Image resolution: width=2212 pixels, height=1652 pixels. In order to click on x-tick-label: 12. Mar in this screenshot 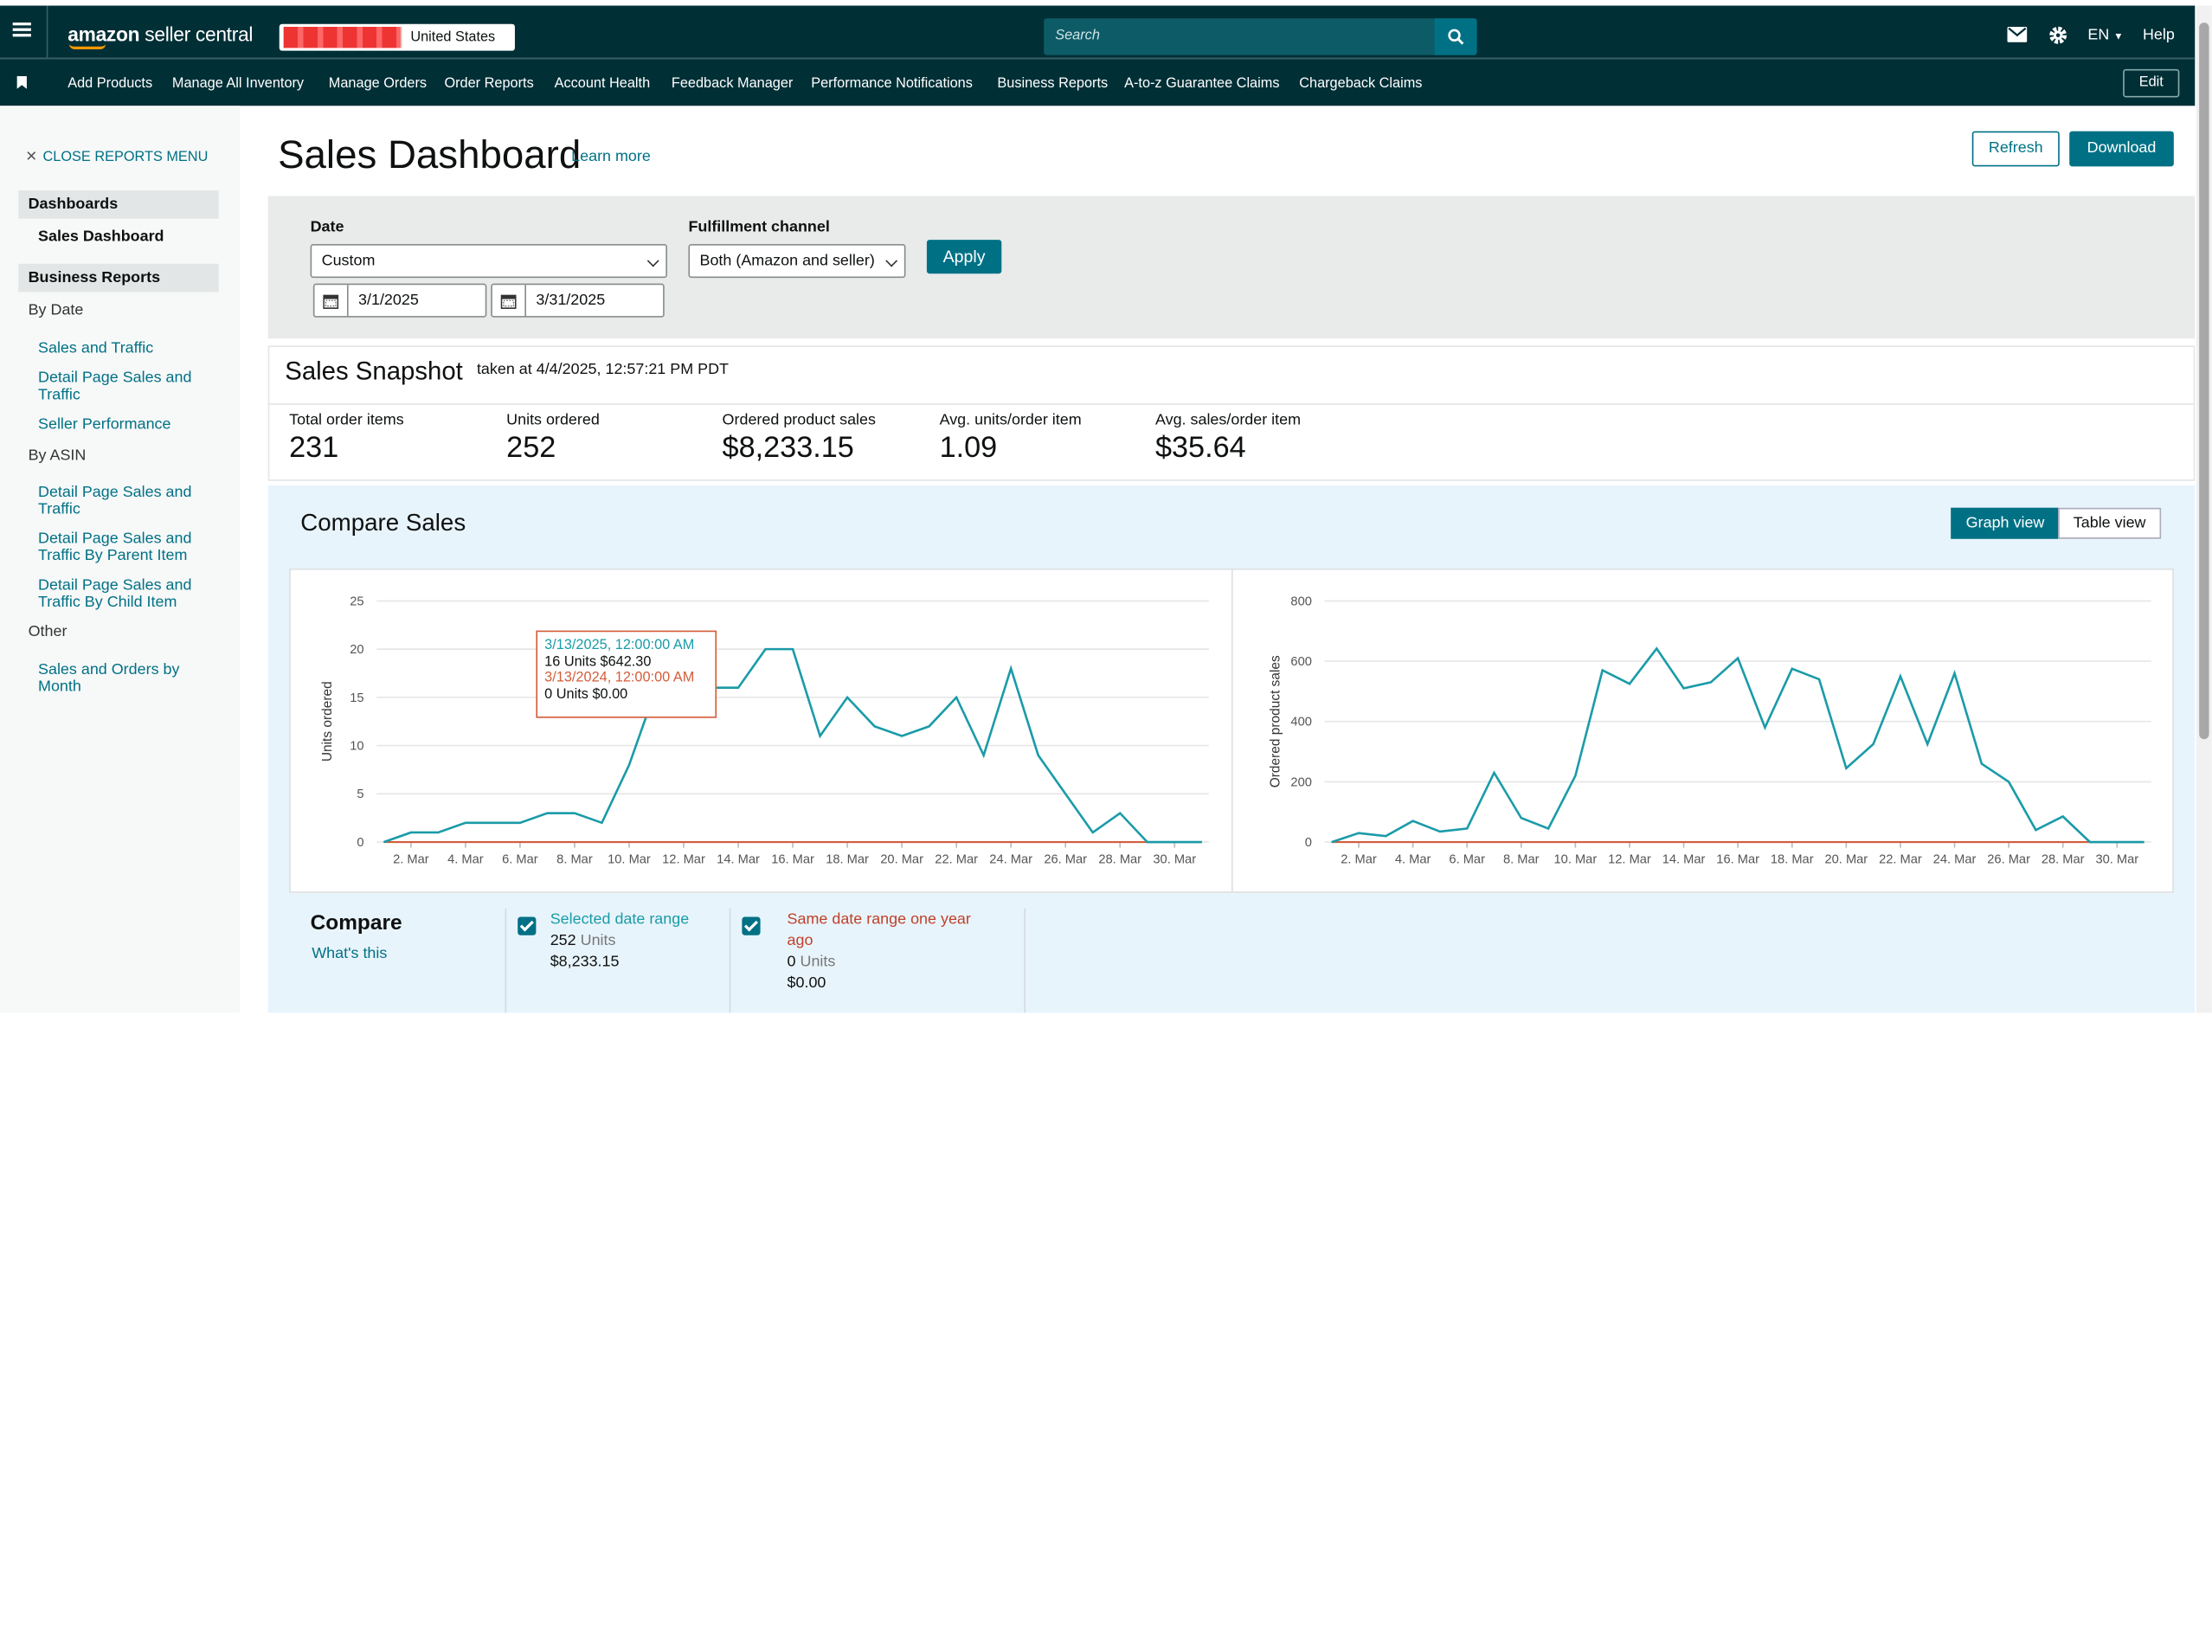, I will do `click(1629, 860)`.